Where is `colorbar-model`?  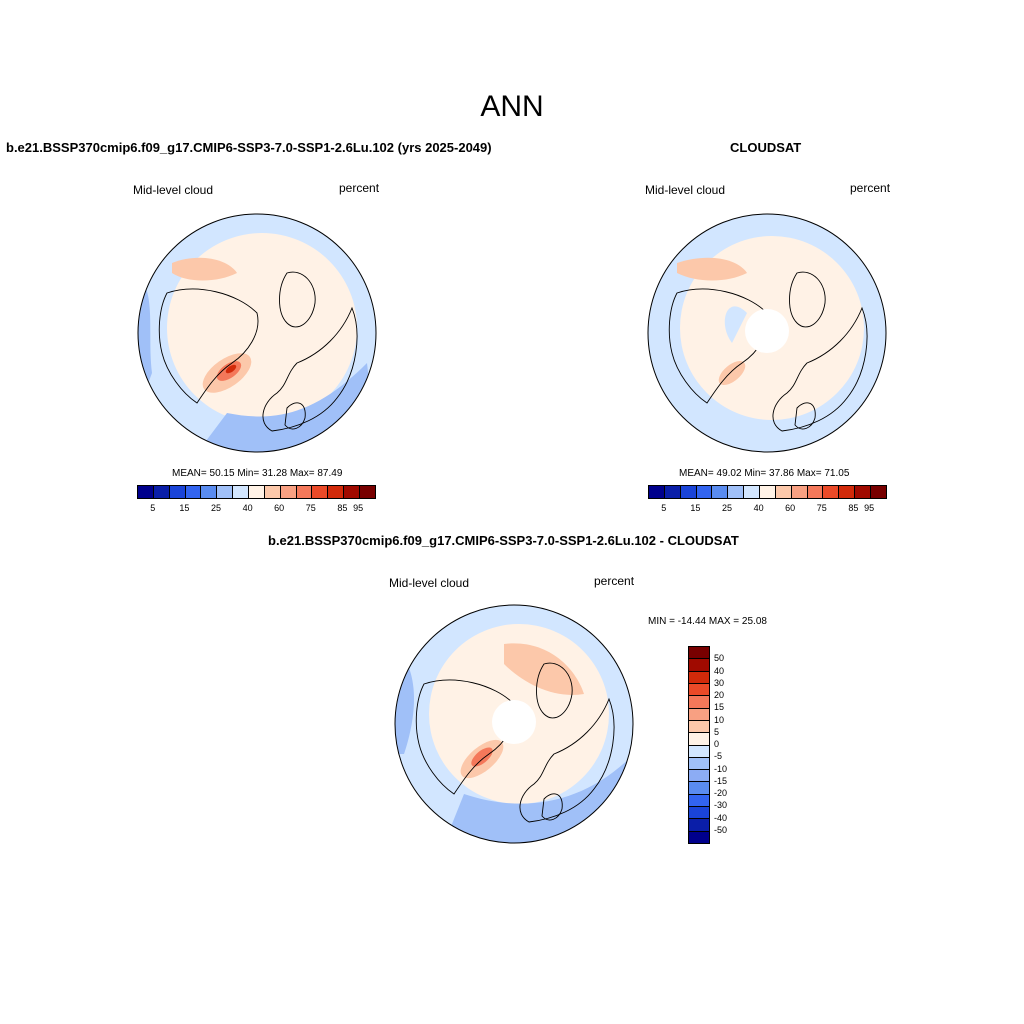 colorbar-model is located at coordinates (256, 492).